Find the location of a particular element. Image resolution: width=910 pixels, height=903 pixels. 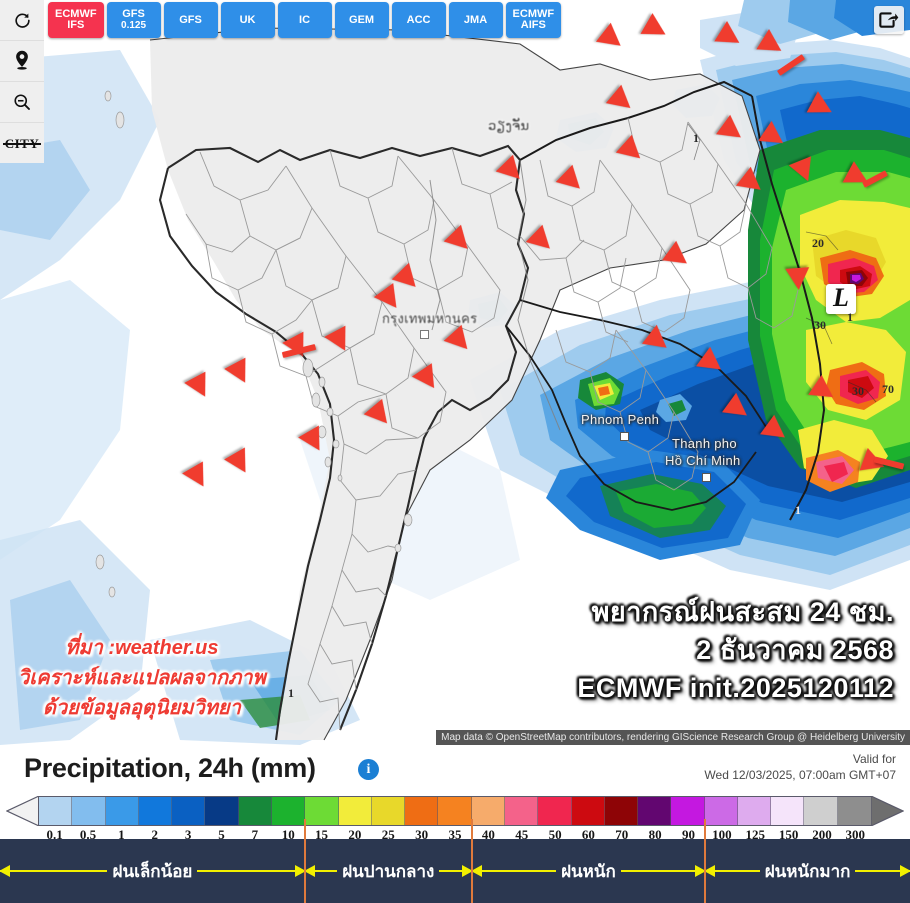

valid-for-datetime: Wed 12/03/2025, 07:00am GMT+07 is located at coordinates (800, 775).